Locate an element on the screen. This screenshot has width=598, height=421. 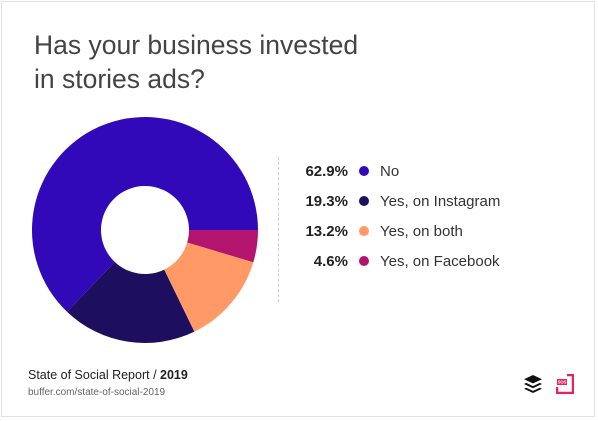
legend-item-no: 62.9% No is located at coordinates (422, 171).